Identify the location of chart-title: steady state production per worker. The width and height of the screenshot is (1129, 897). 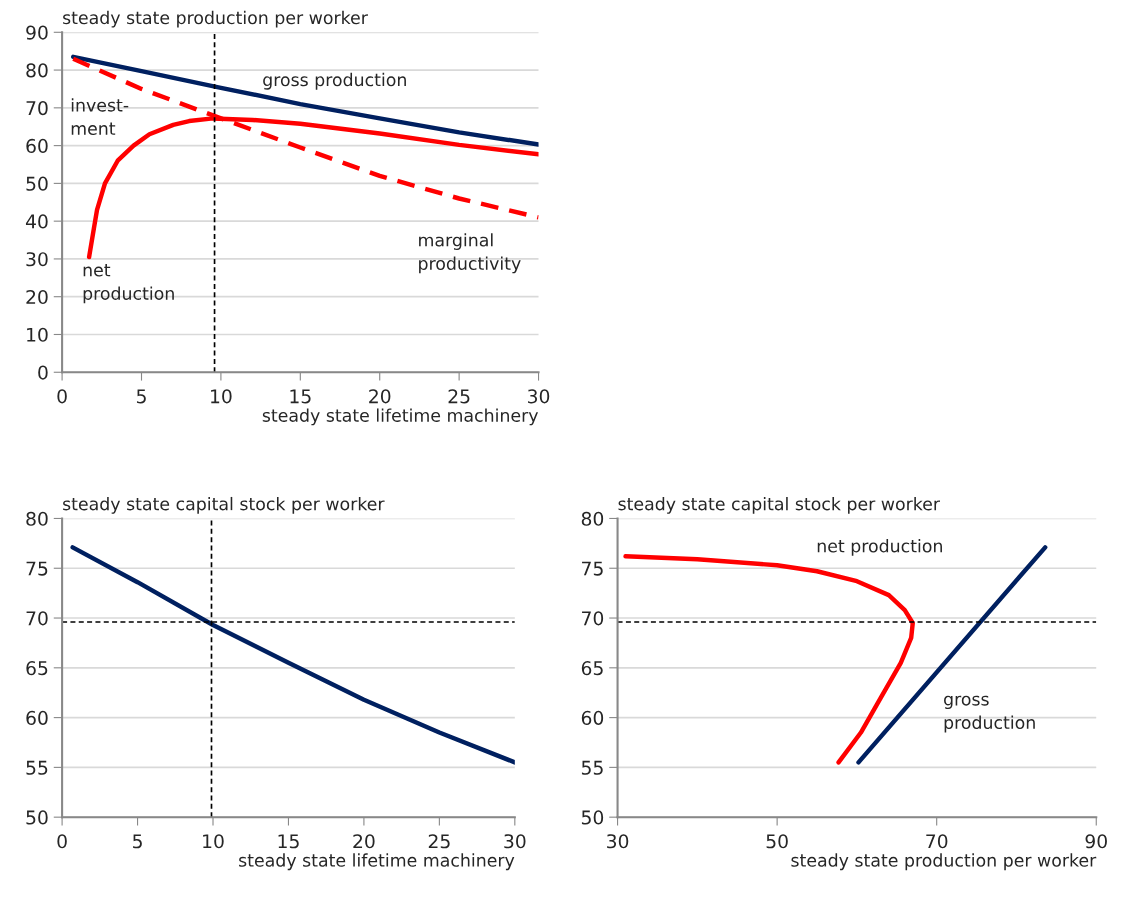
(215, 19).